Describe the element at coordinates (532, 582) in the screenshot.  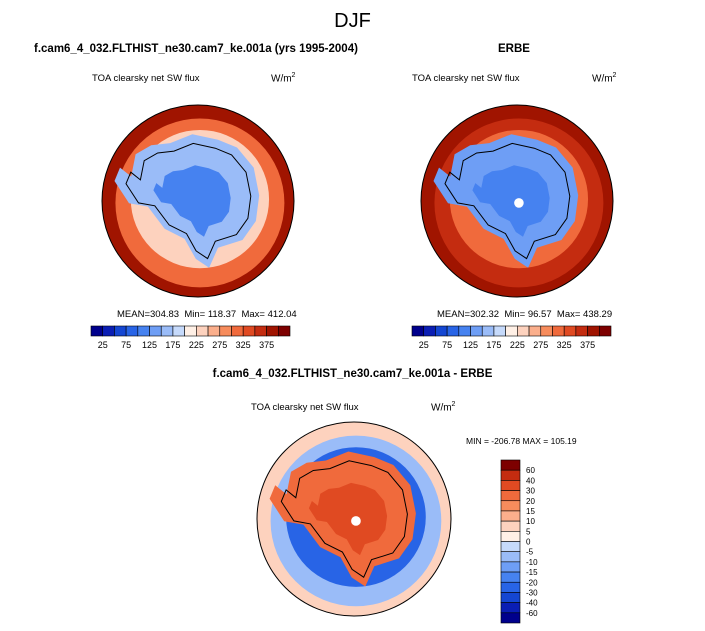
I see `colorbar-tick-label: -20` at that location.